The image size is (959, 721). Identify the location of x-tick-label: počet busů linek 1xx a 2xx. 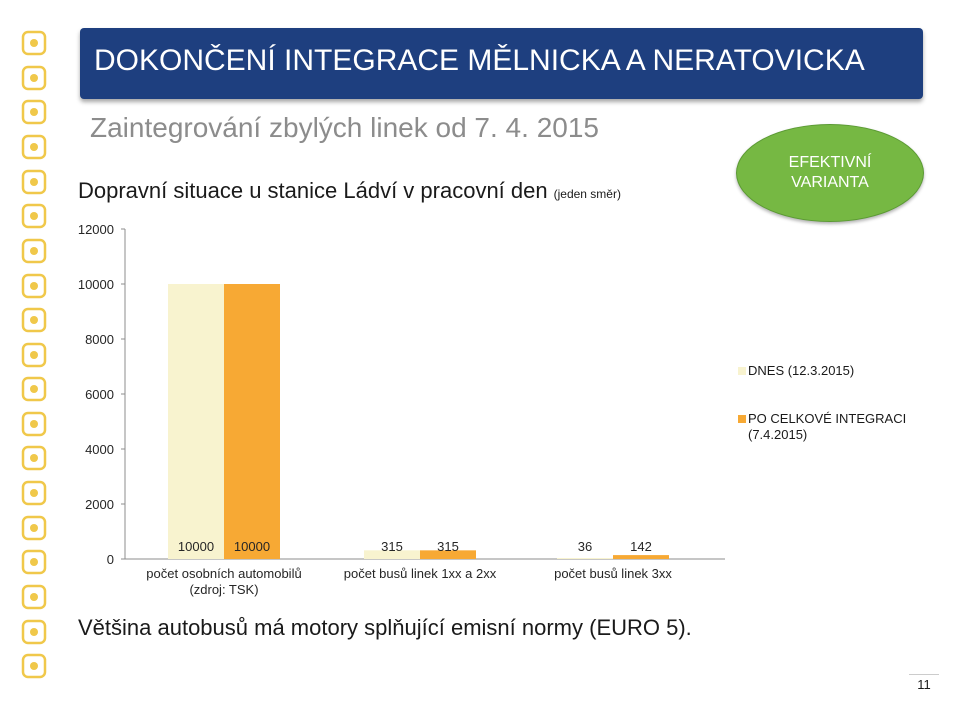
(420, 573).